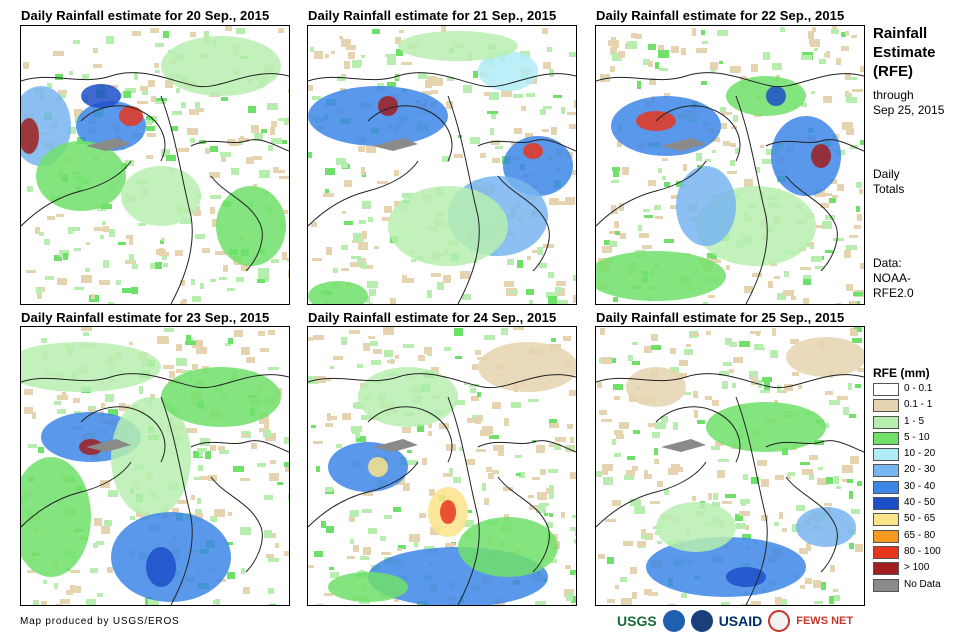 The height and width of the screenshot is (639, 967). What do you see at coordinates (442, 165) in the screenshot?
I see `rainfall-map-sep21` at bounding box center [442, 165].